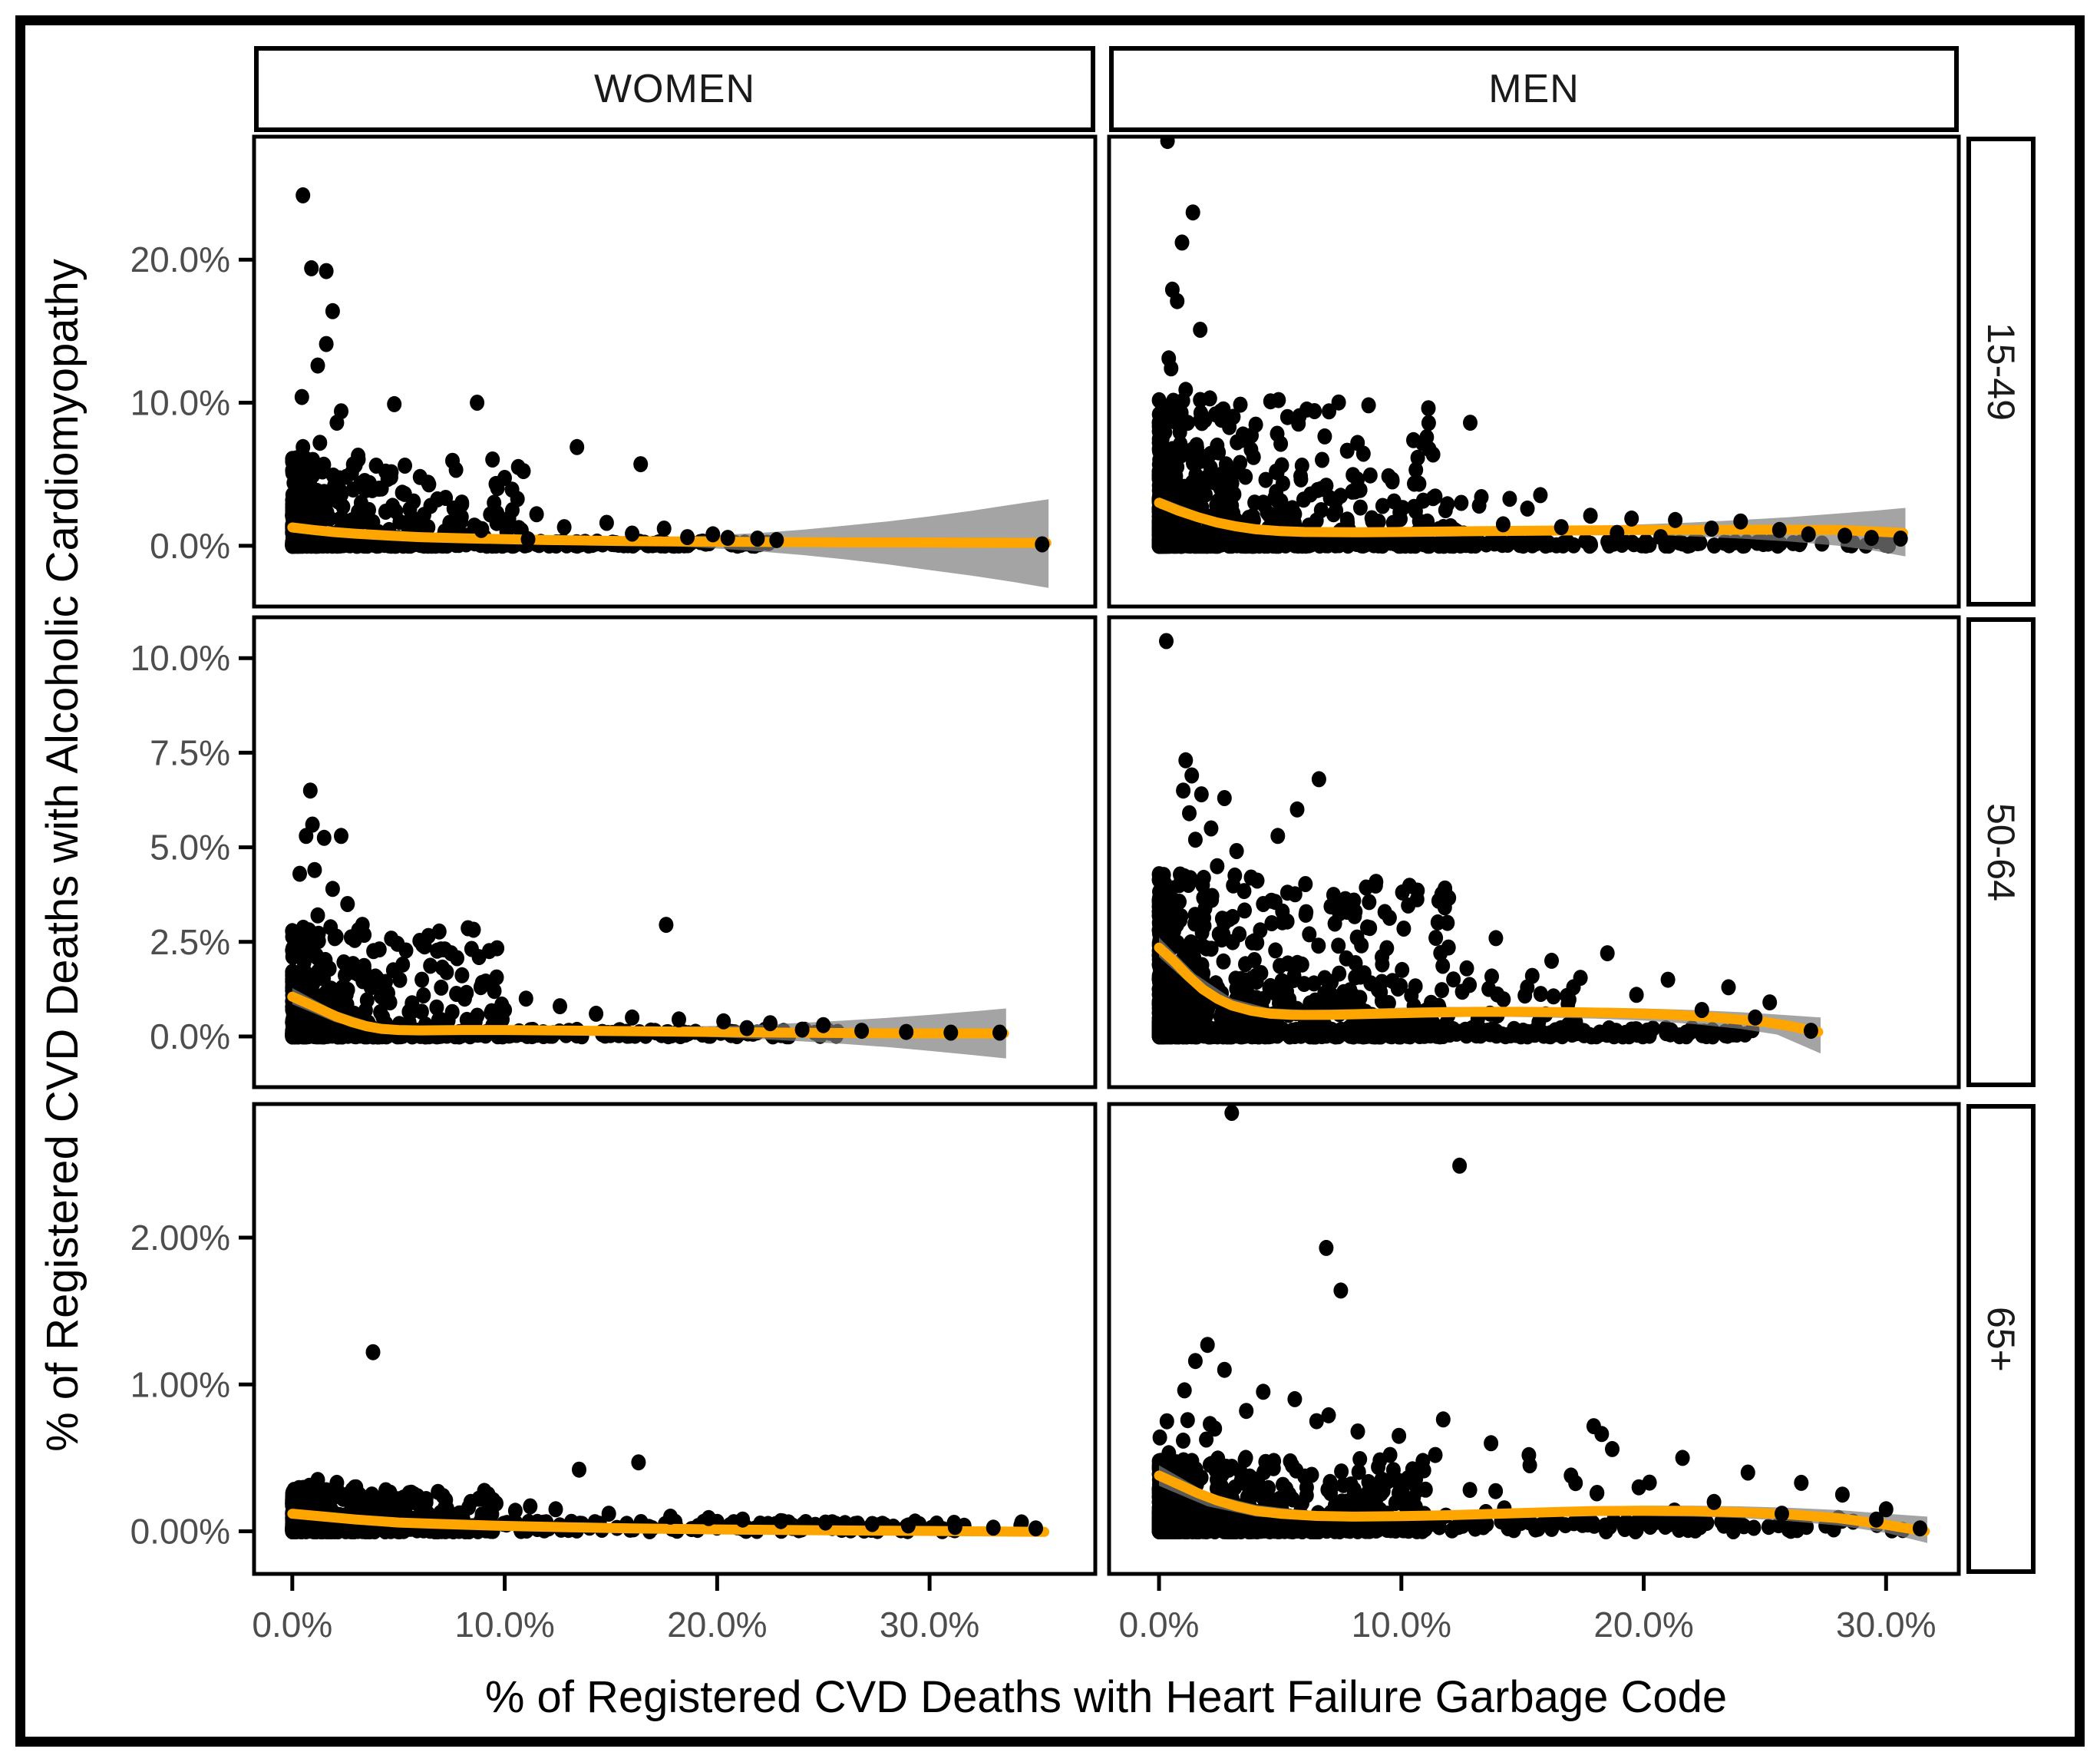 The image size is (2100, 1762). Describe the element at coordinates (1534, 1339) in the screenshot. I see `panel-men-65plus` at that location.